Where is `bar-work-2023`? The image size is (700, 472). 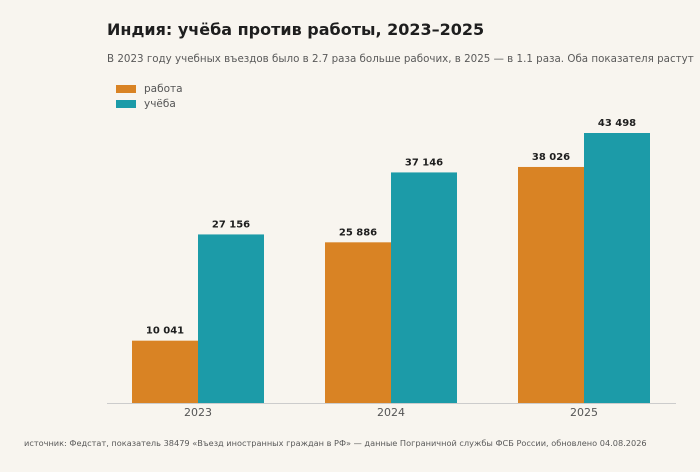
bar-work-2023 is located at coordinates (165, 371).